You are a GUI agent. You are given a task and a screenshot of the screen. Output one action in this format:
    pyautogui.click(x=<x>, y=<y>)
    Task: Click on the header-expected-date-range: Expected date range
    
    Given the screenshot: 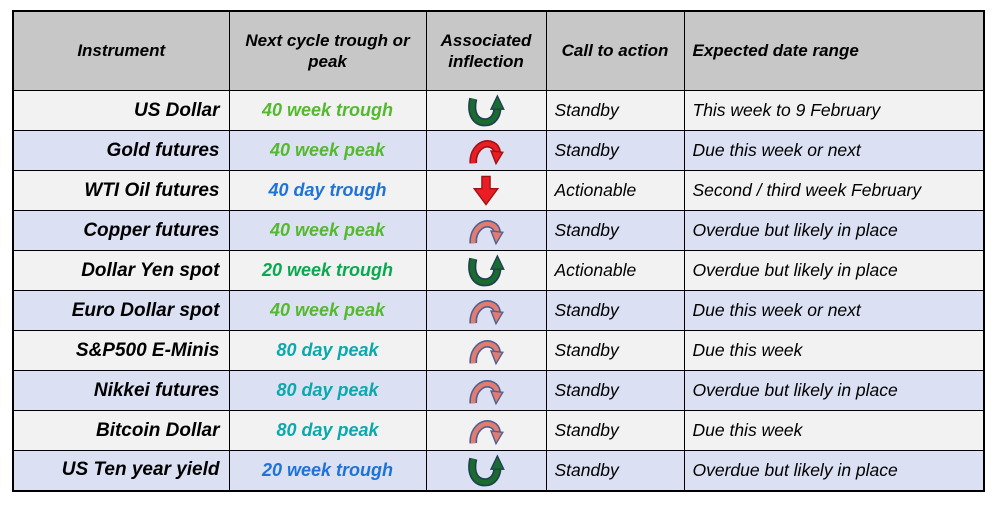 What is the action you would take?
    pyautogui.click(x=834, y=50)
    